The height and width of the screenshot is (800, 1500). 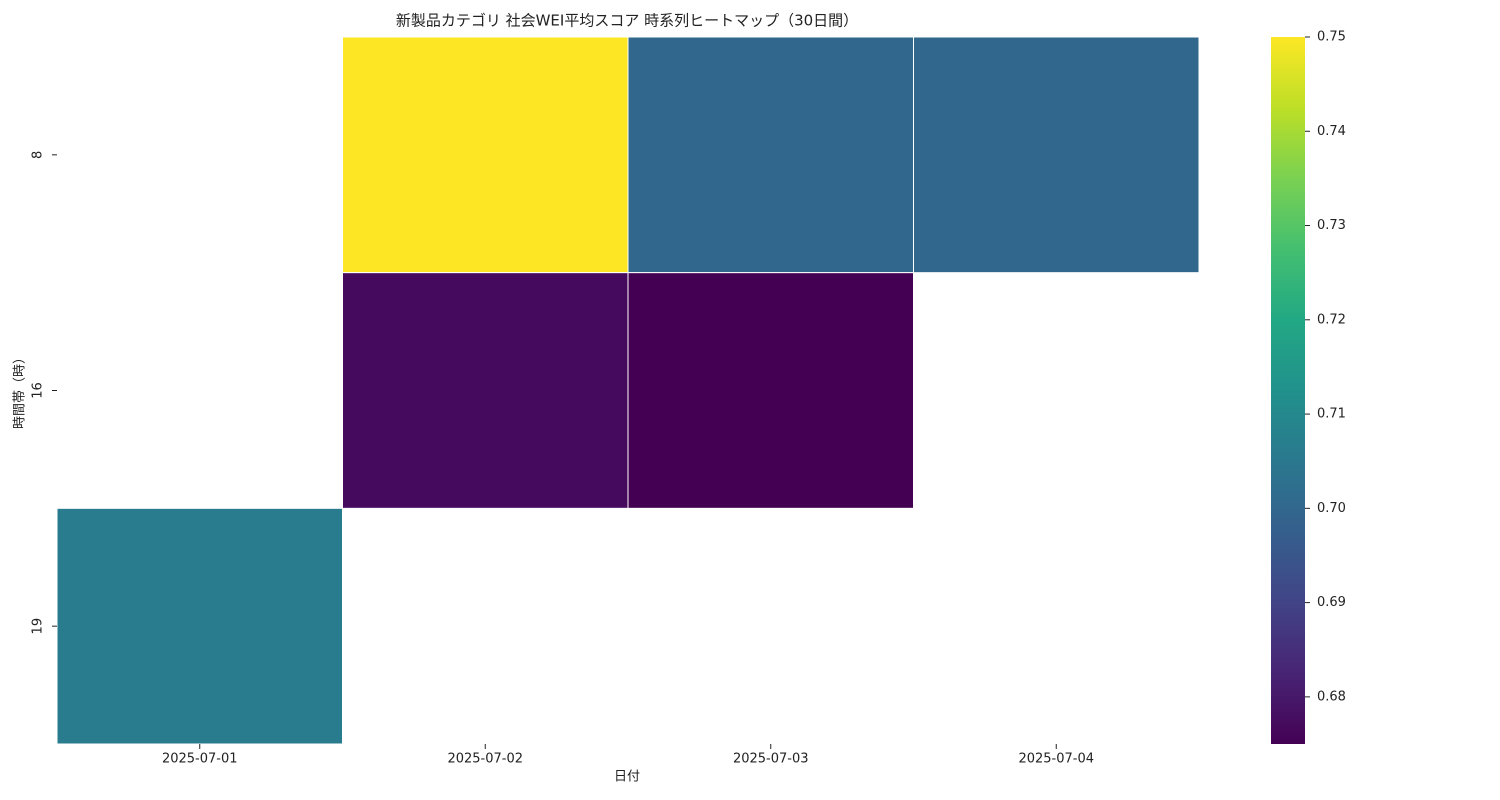 I want to click on y-tick-label: 19, so click(x=38, y=626).